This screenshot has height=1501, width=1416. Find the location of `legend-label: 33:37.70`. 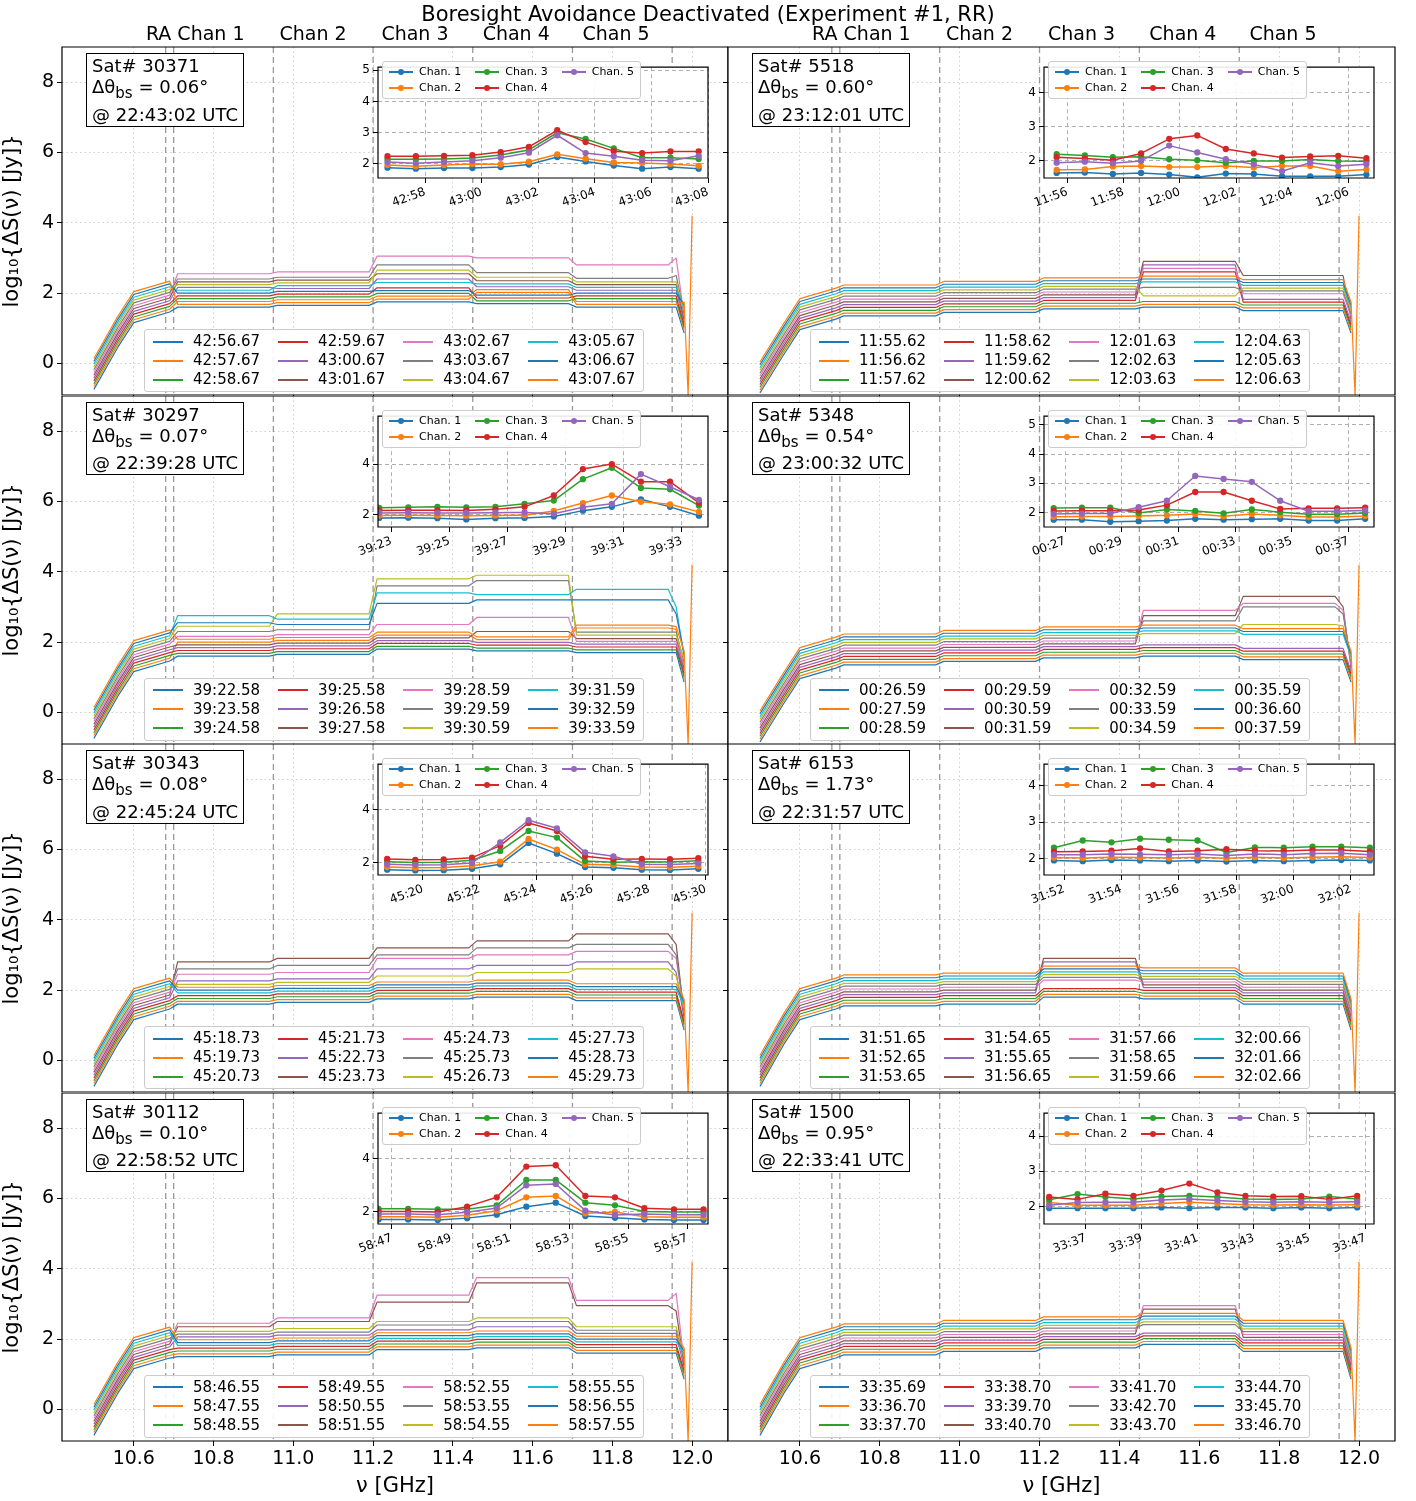

legend-label: 33:37.70 is located at coordinates (892, 1425).